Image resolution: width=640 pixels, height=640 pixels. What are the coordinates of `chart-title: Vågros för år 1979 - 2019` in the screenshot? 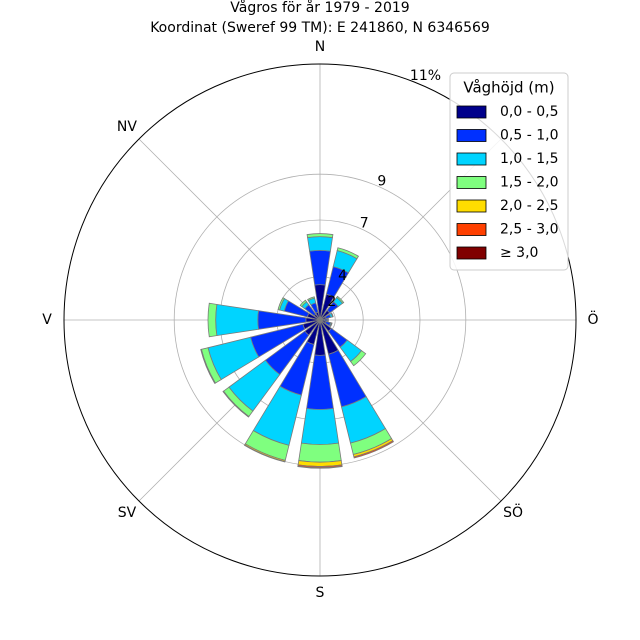 It's located at (319, 8).